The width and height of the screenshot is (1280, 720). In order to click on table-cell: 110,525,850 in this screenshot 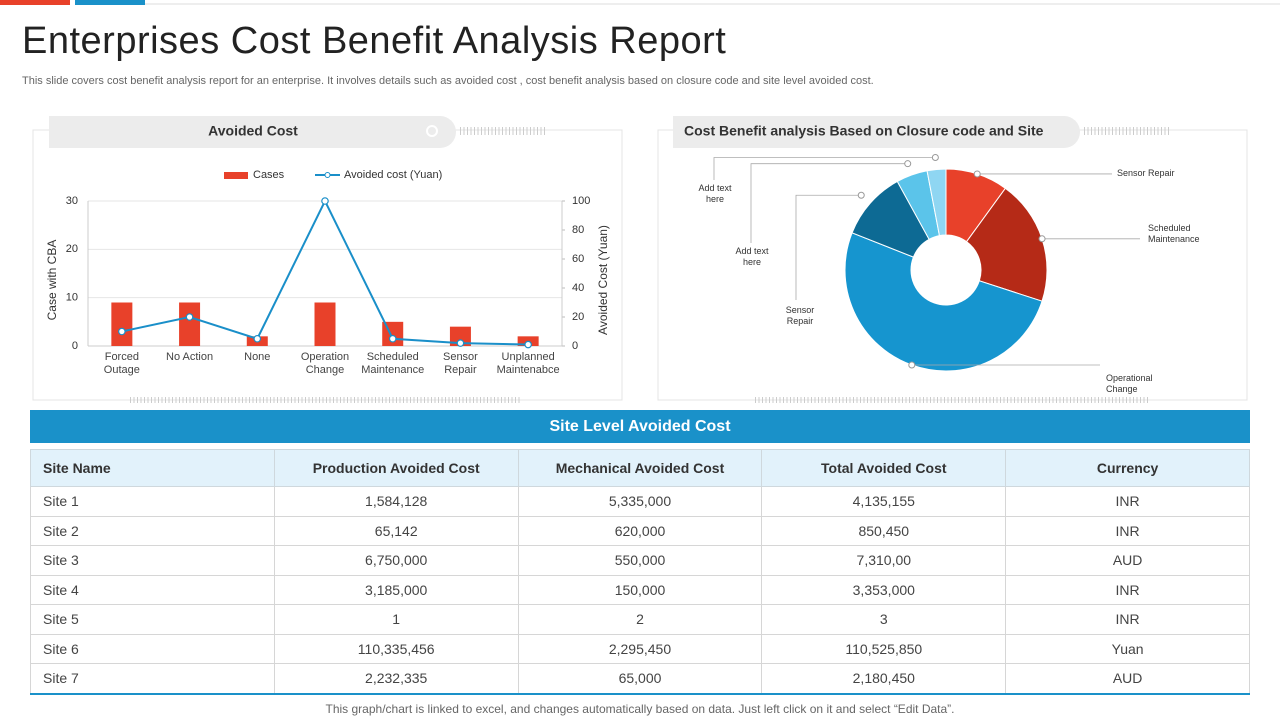, I will do `click(884, 648)`.